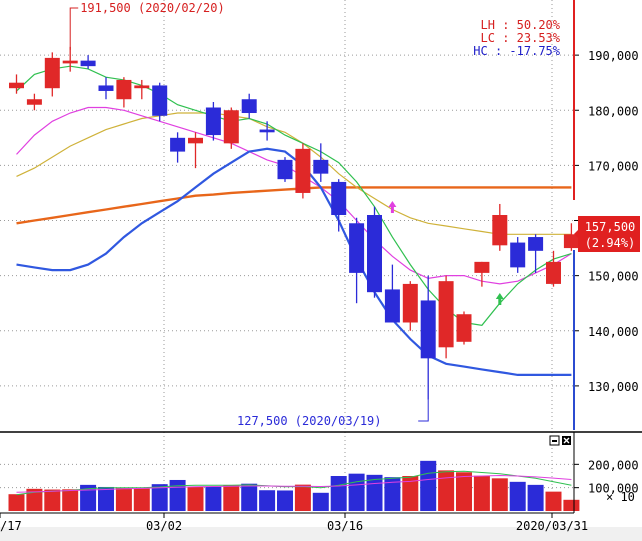 Image resolution: width=642 pixels, height=541 pixels. I want to click on low-marker-leader, so click(423, 410).